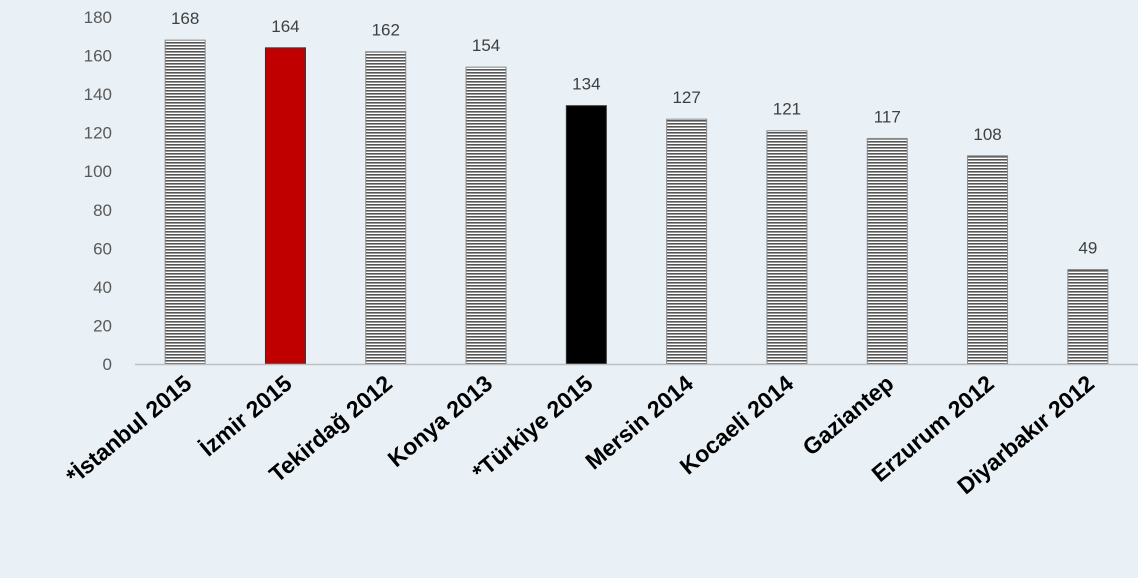  Describe the element at coordinates (98, 133) in the screenshot. I see `y-tick-label: 120` at that location.